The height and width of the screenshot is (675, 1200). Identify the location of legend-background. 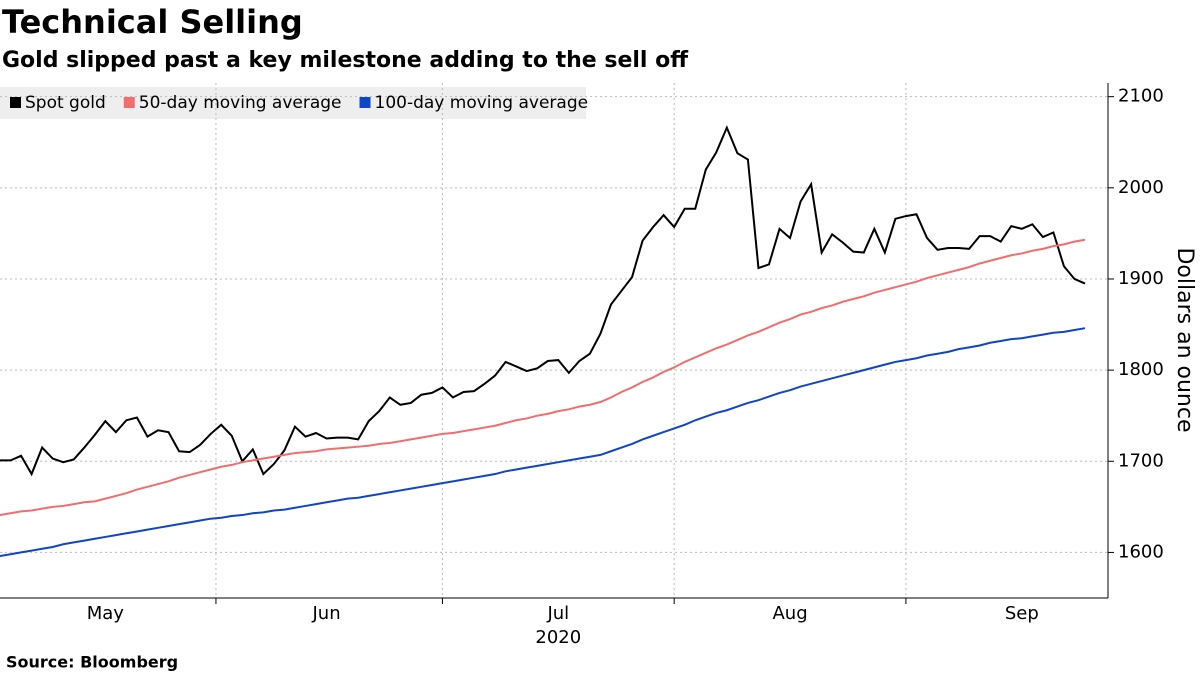
(293, 103).